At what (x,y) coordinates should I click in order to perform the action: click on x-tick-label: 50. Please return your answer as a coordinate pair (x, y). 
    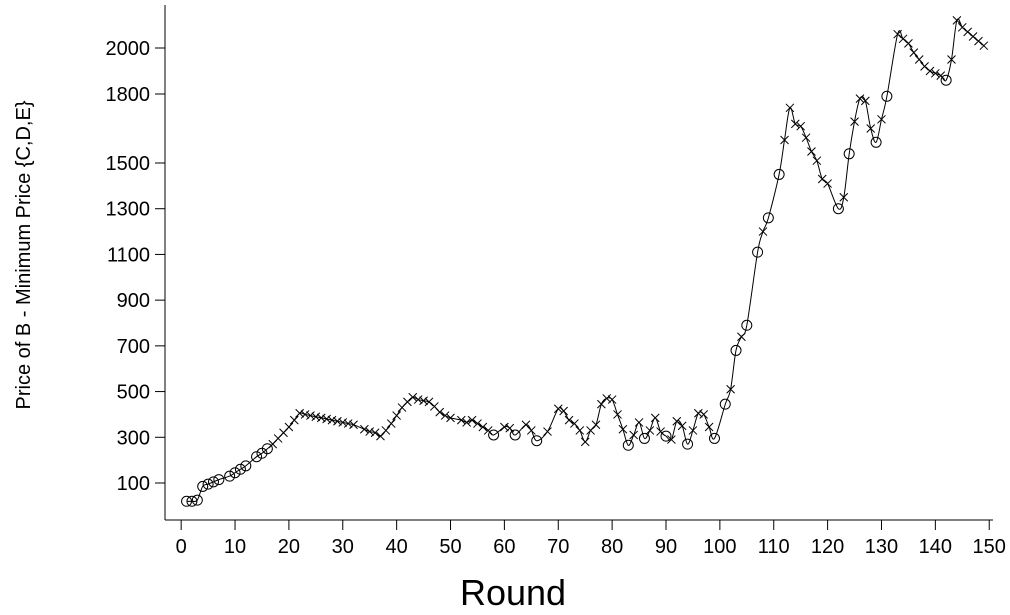
    Looking at the image, I should click on (450, 547).